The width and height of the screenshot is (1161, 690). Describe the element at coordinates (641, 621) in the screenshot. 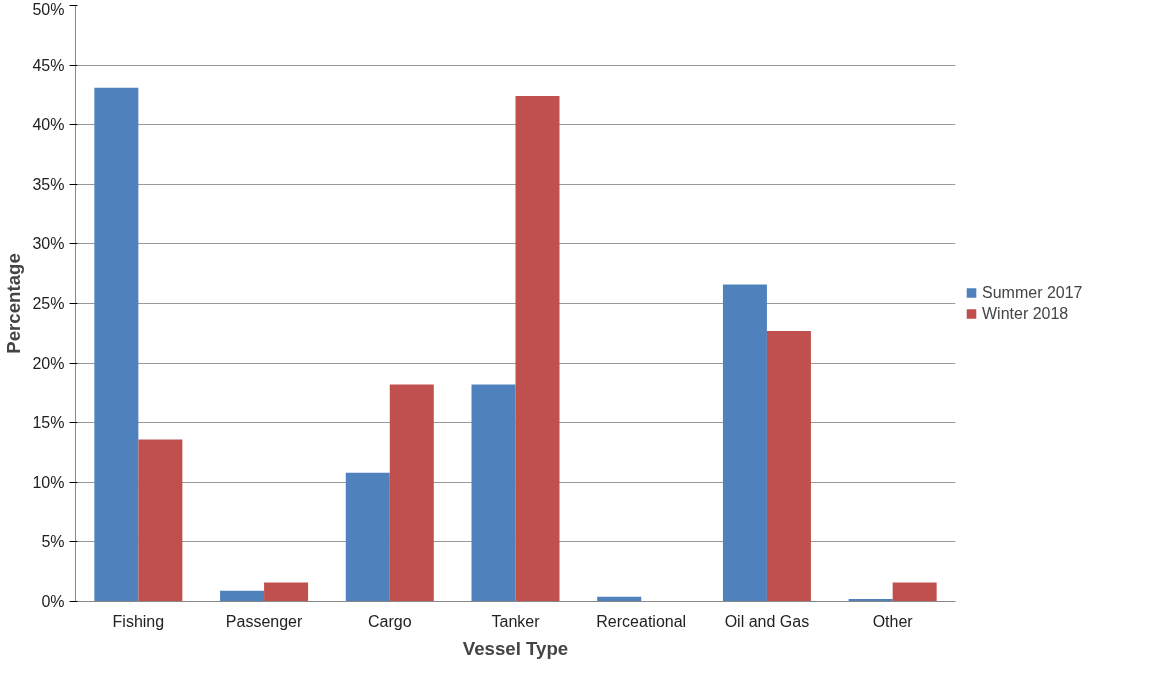

I see `x-tick-label: Rerceational` at that location.